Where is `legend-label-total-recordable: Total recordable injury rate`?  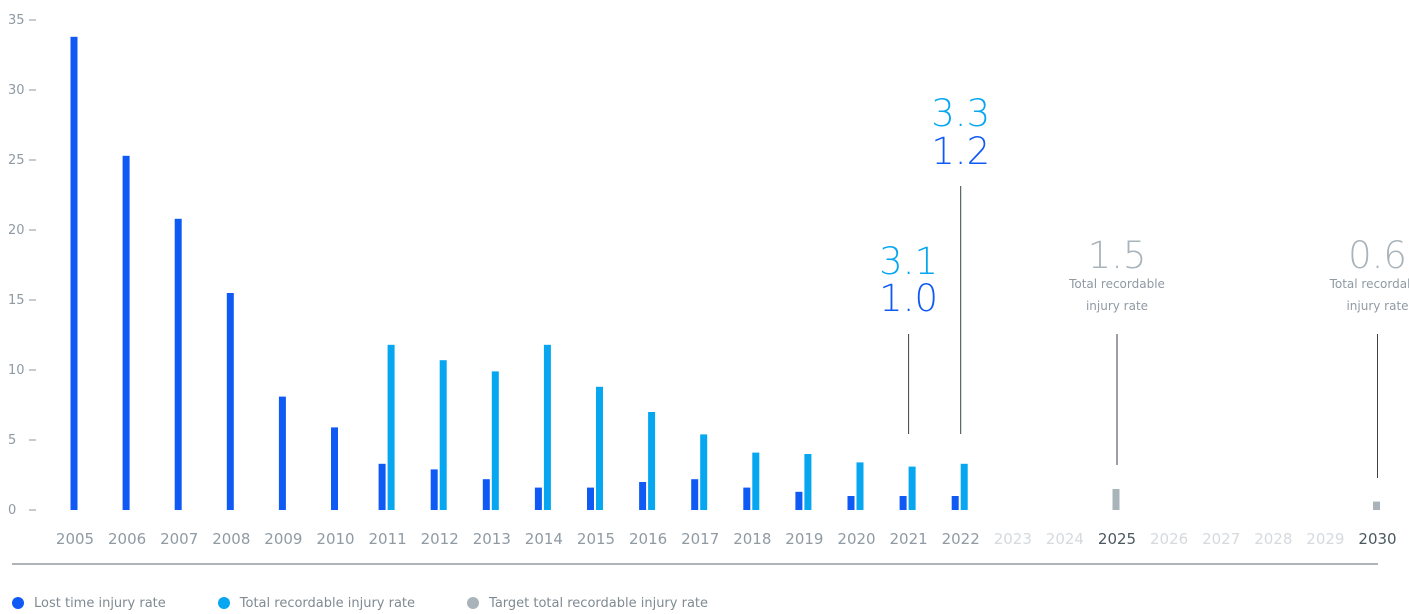
legend-label-total-recordable: Total recordable injury rate is located at coordinates (327, 603).